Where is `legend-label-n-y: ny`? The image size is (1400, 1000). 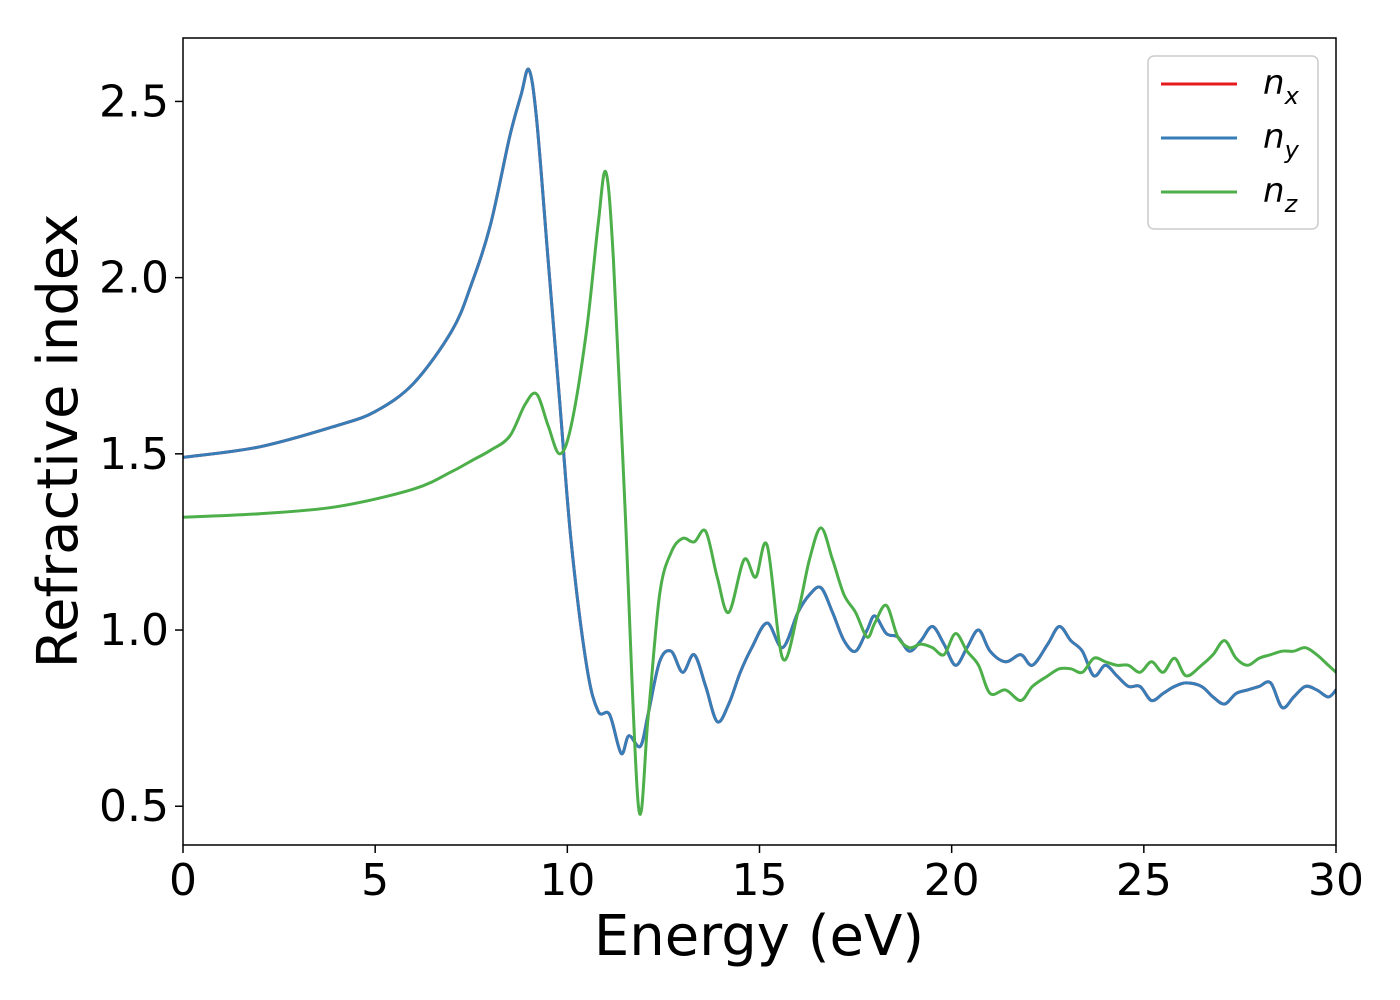 legend-label-n-y: ny is located at coordinates (1281, 140).